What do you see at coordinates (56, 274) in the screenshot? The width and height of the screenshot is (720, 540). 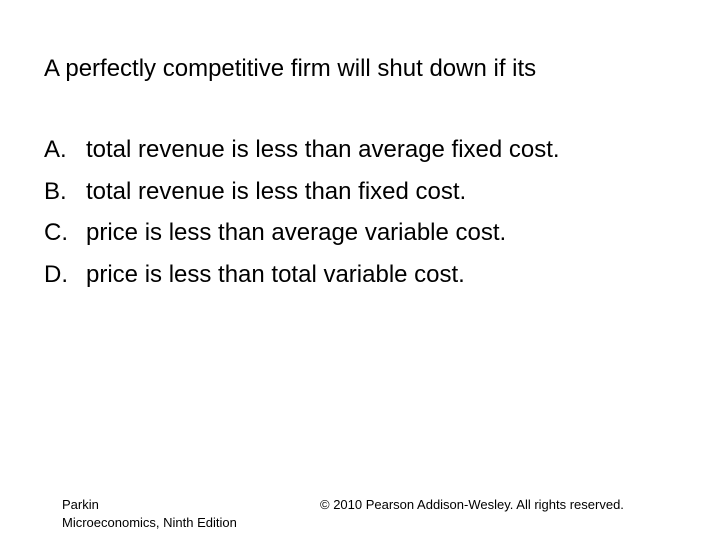 I see `option-letter: D.` at bounding box center [56, 274].